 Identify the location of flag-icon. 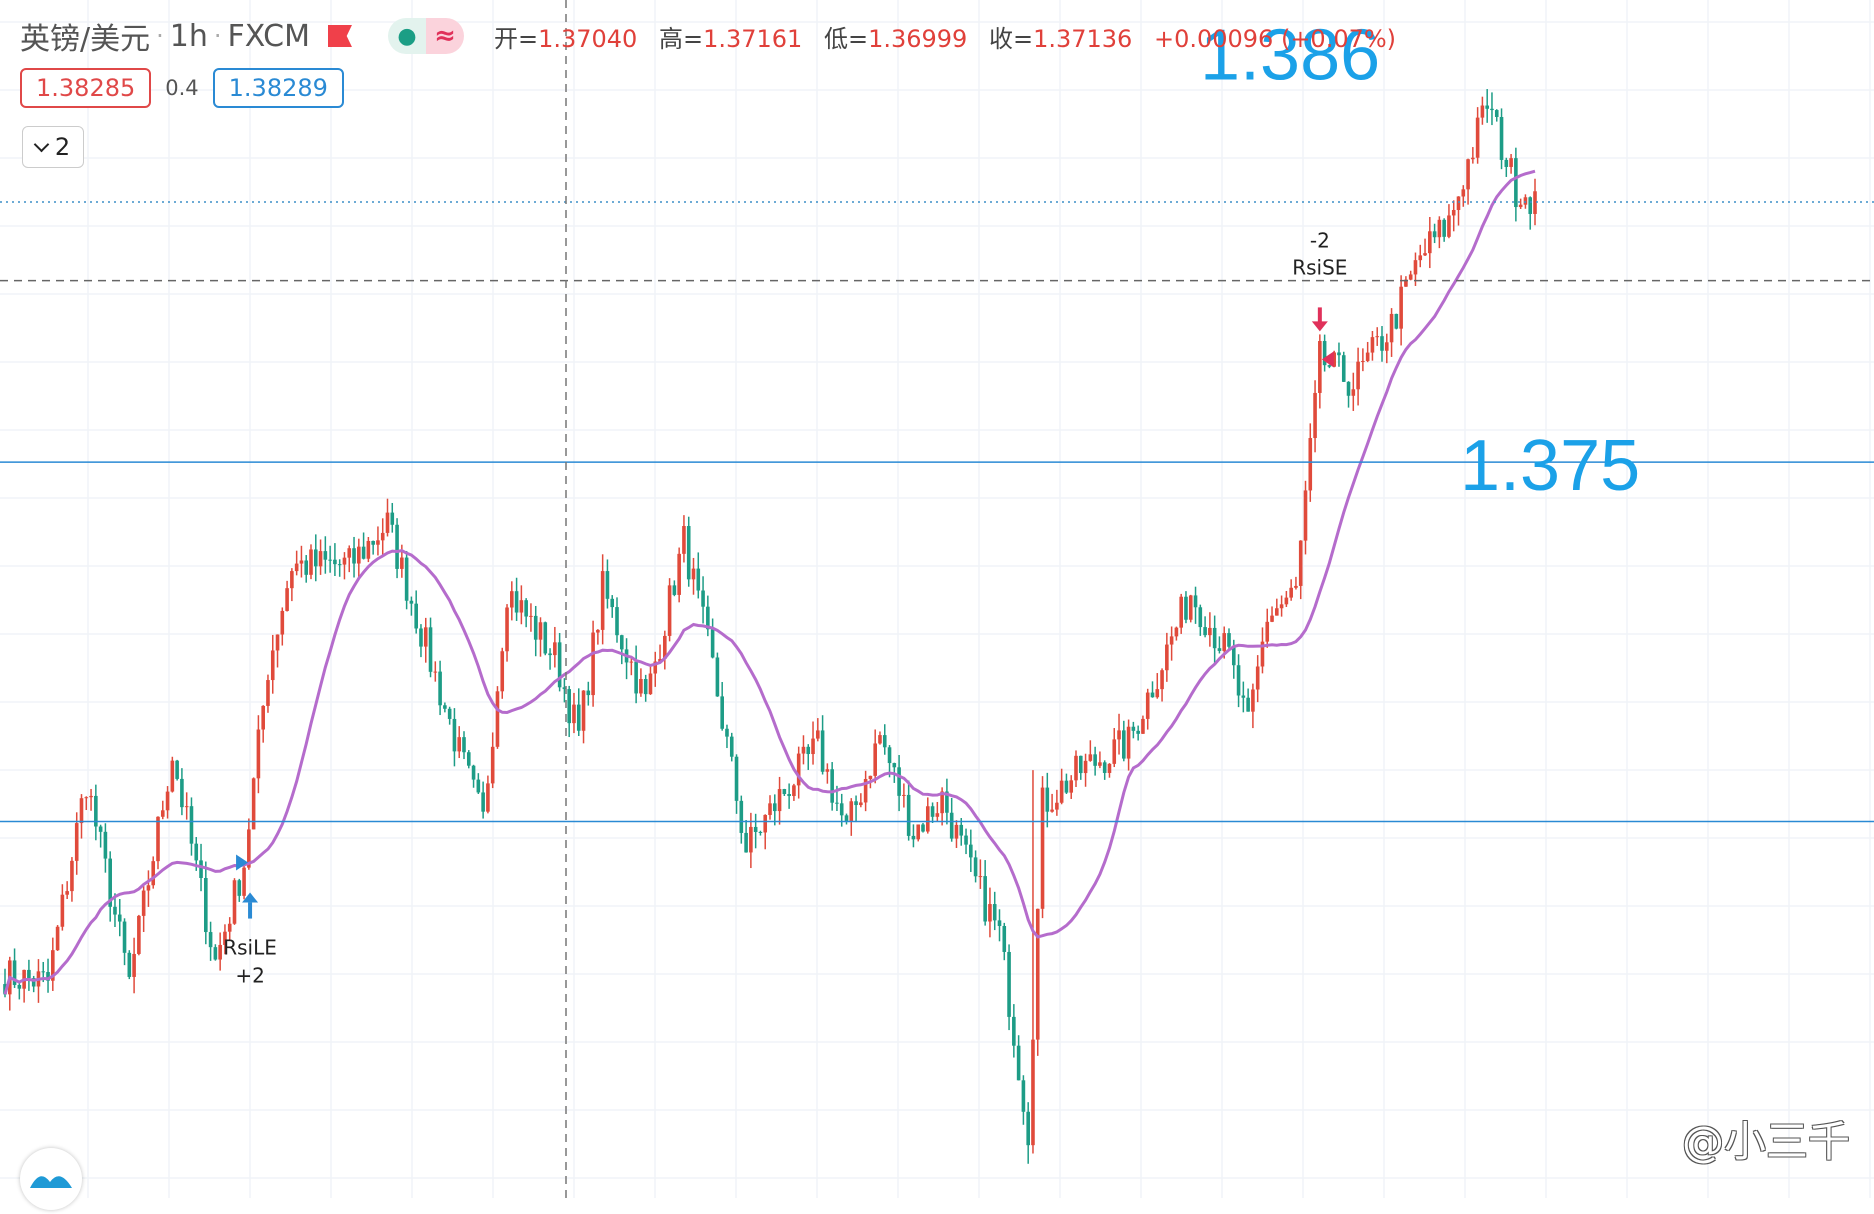
(339, 36).